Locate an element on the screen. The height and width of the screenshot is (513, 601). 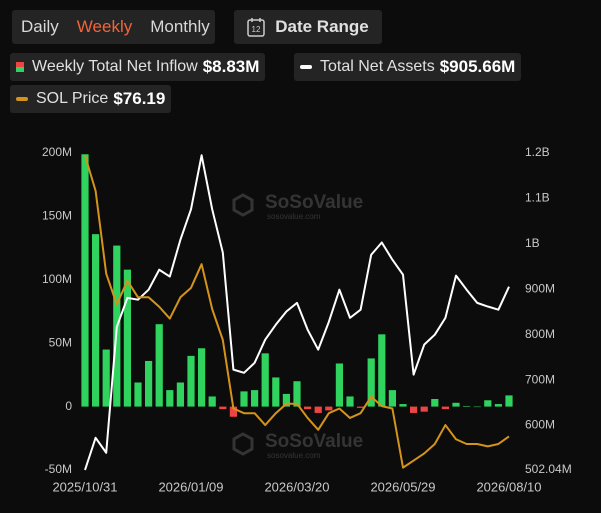
y-tick-label: -50M is located at coordinates (58, 469).